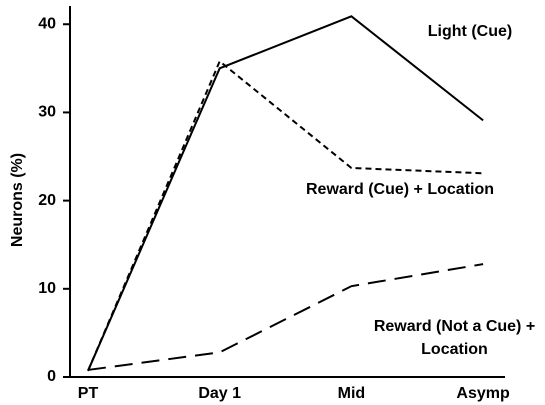 The height and width of the screenshot is (405, 545). Describe the element at coordinates (47, 200) in the screenshot. I see `y-tick-label: 20` at that location.